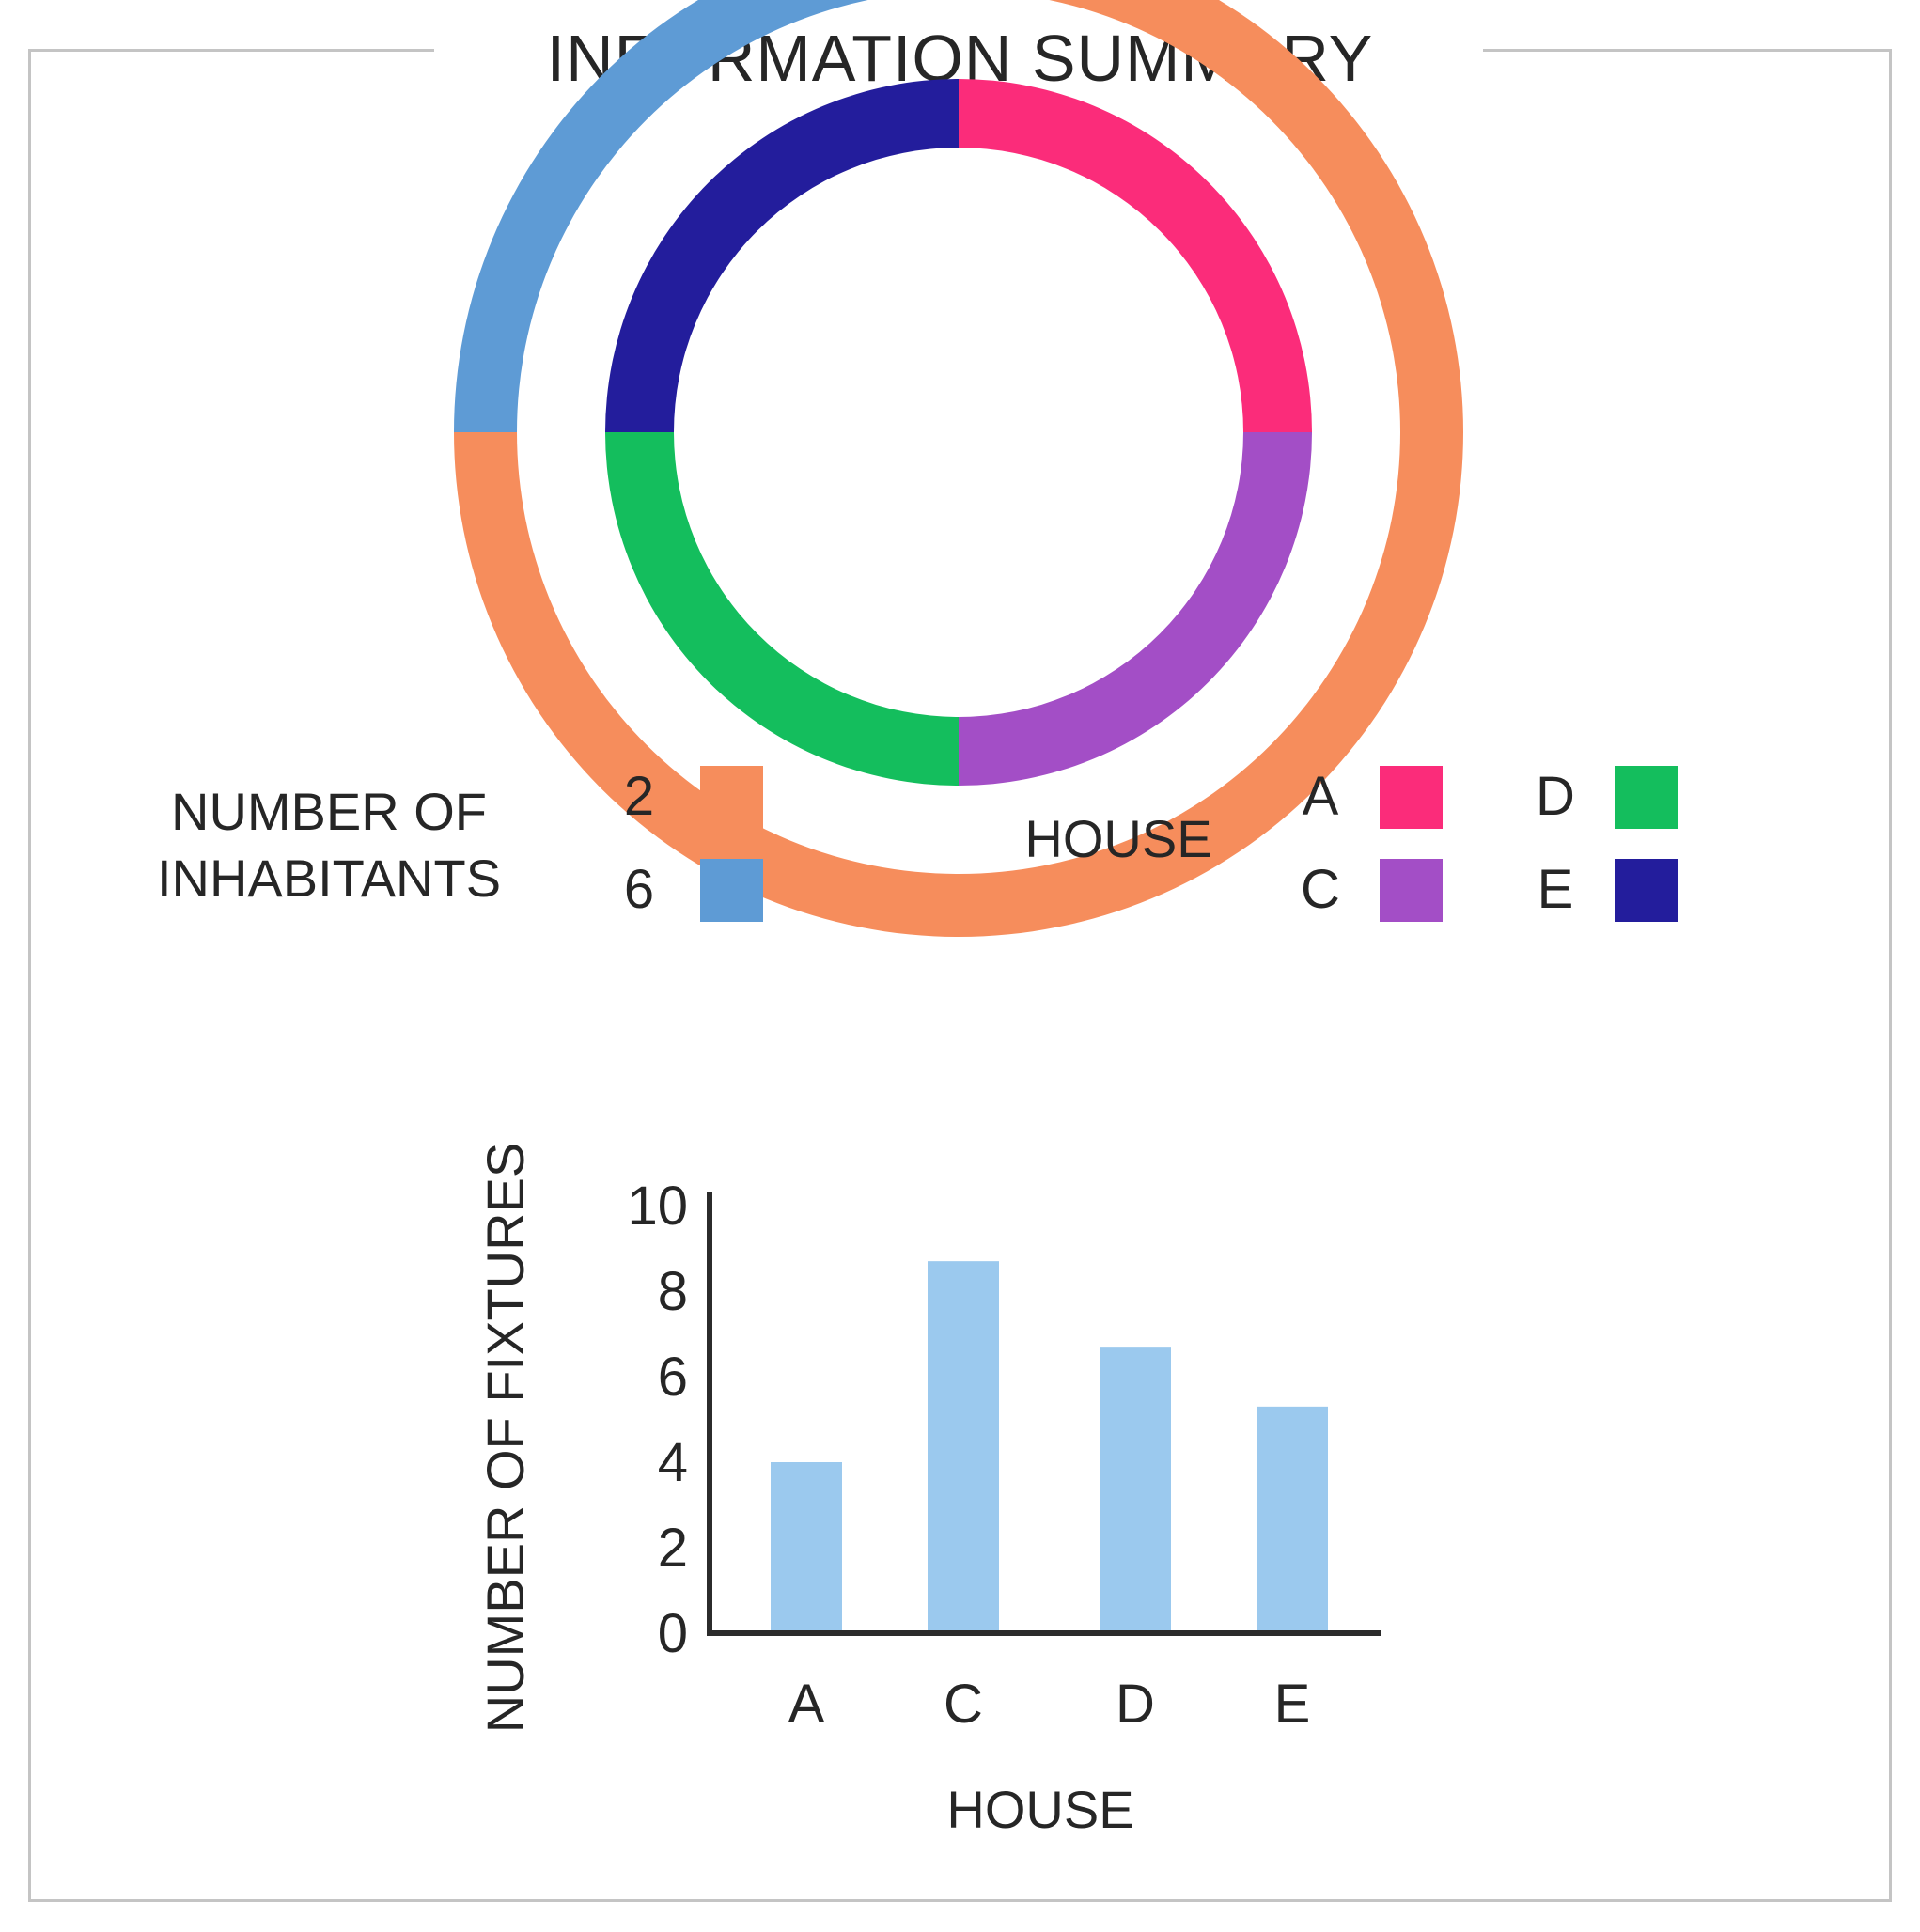 The image size is (1920, 1932). Describe the element at coordinates (1135, 1490) in the screenshot. I see `bar-d` at that location.